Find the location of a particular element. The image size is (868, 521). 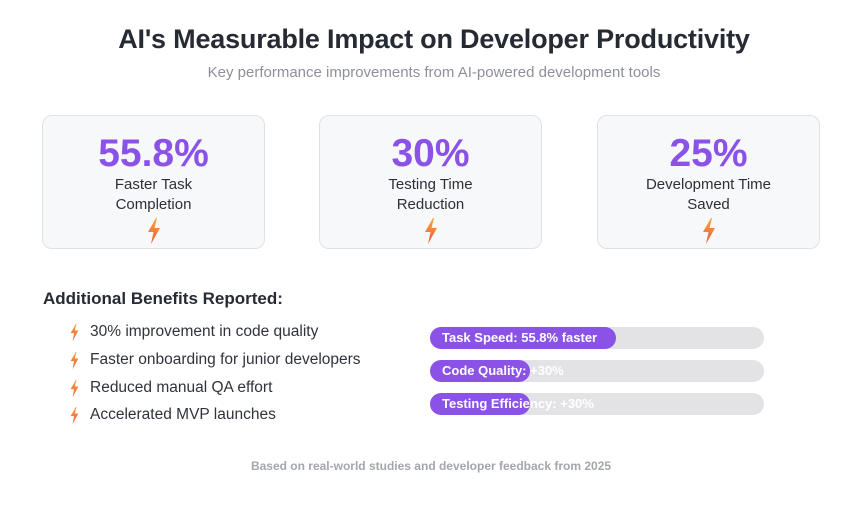

progress-bar-code-quality: Code Quality: +30% is located at coordinates (597, 371).